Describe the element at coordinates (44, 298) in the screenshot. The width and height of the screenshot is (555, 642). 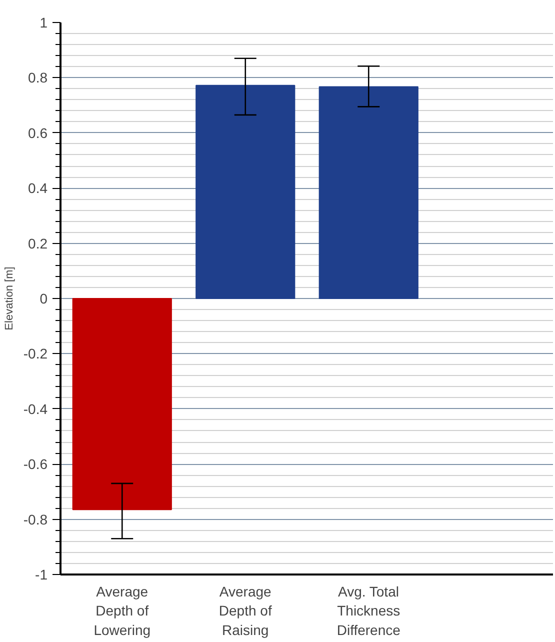
I see `y-tick-label: 0` at that location.